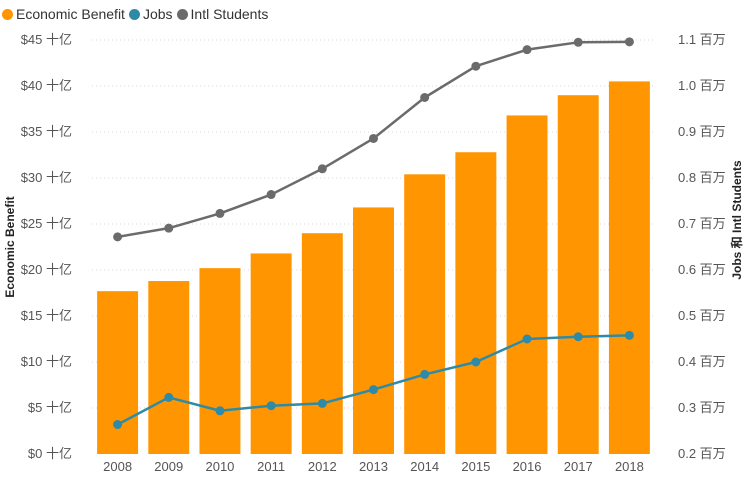 This screenshot has width=750, height=483. Describe the element at coordinates (736, 220) in the screenshot. I see `y-right-axis-title: Jobs 和 Intl Students` at that location.